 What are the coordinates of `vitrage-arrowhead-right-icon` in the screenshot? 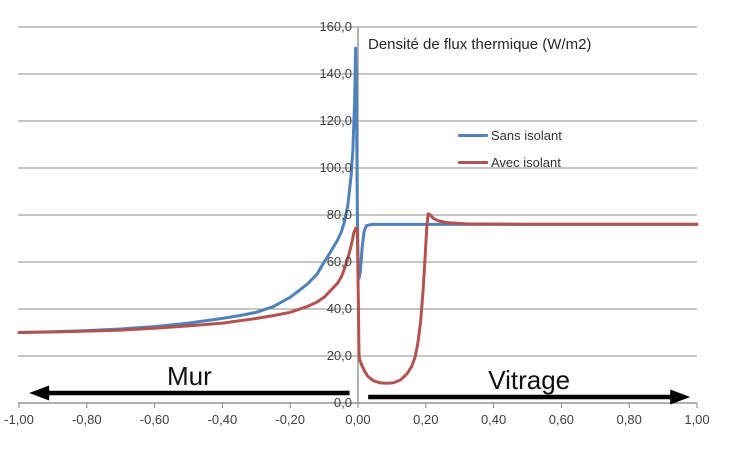 It's located at (680, 397).